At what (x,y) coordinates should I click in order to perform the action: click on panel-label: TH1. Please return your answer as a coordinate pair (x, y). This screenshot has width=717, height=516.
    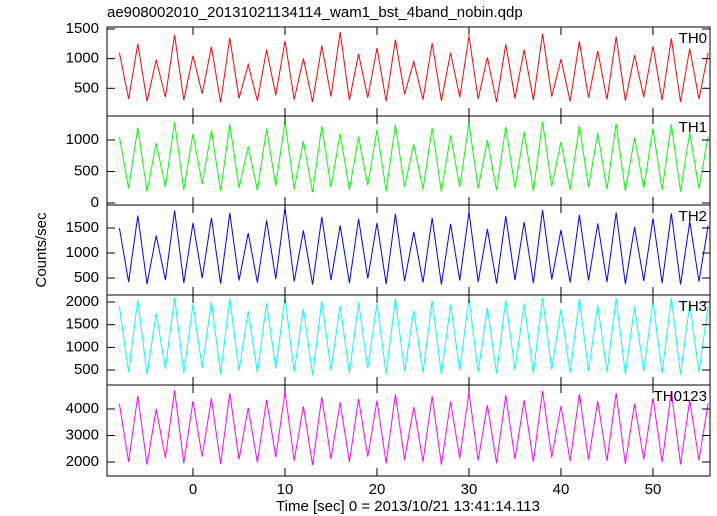
    Looking at the image, I should click on (693, 127).